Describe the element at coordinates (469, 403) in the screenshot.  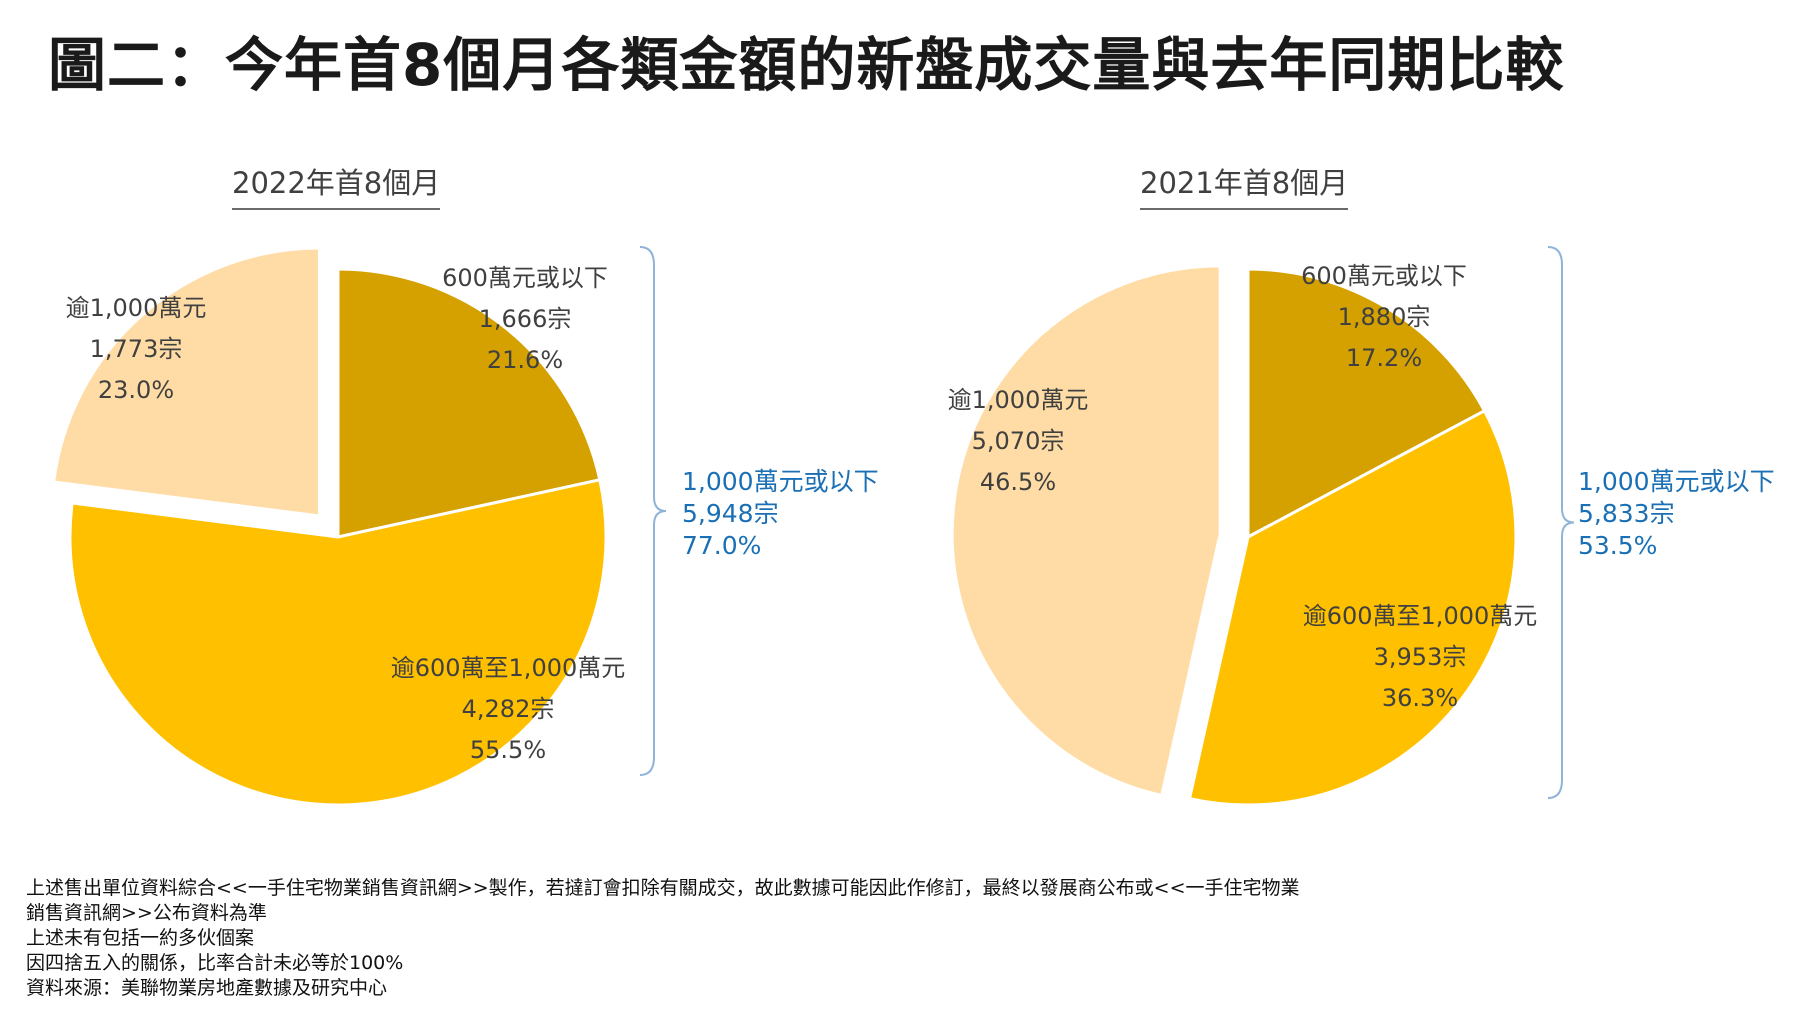
I see `pie-slice-2022-600-or-below` at that location.